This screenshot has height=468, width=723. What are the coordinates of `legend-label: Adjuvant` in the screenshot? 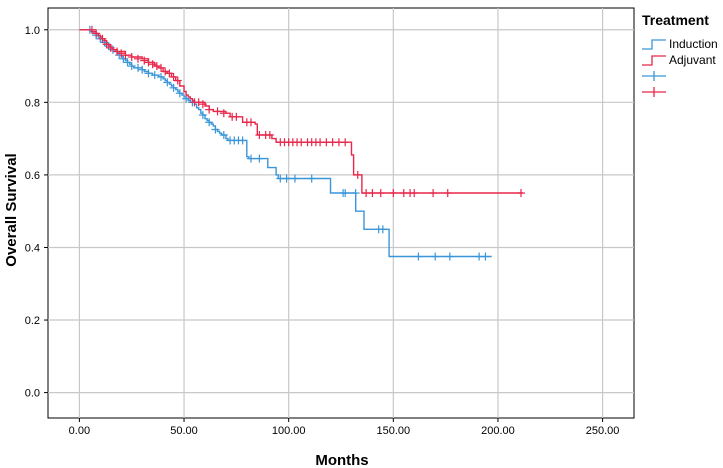 It's located at (692, 60).